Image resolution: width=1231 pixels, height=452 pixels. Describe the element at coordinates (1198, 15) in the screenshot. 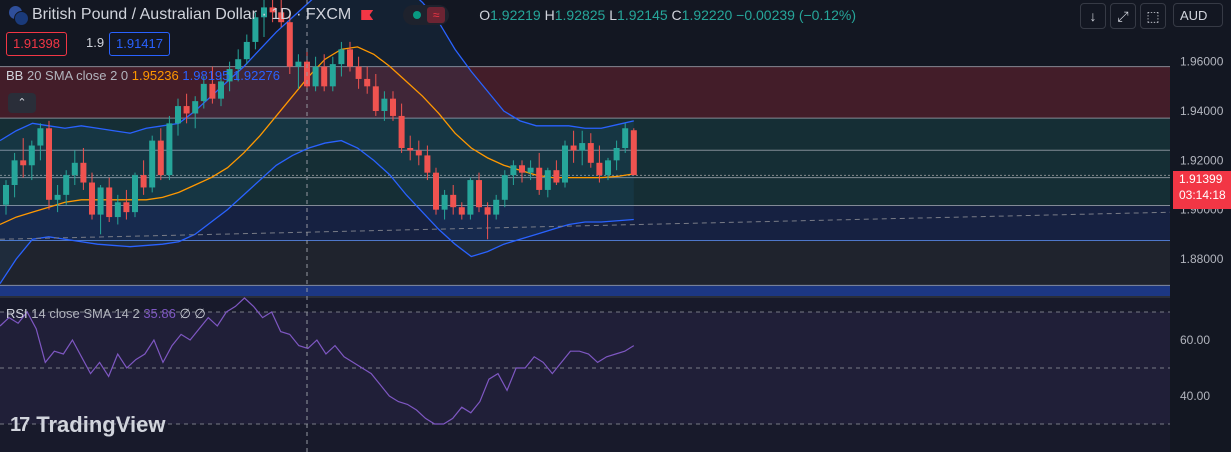

I see `currency-select: AUD` at that location.